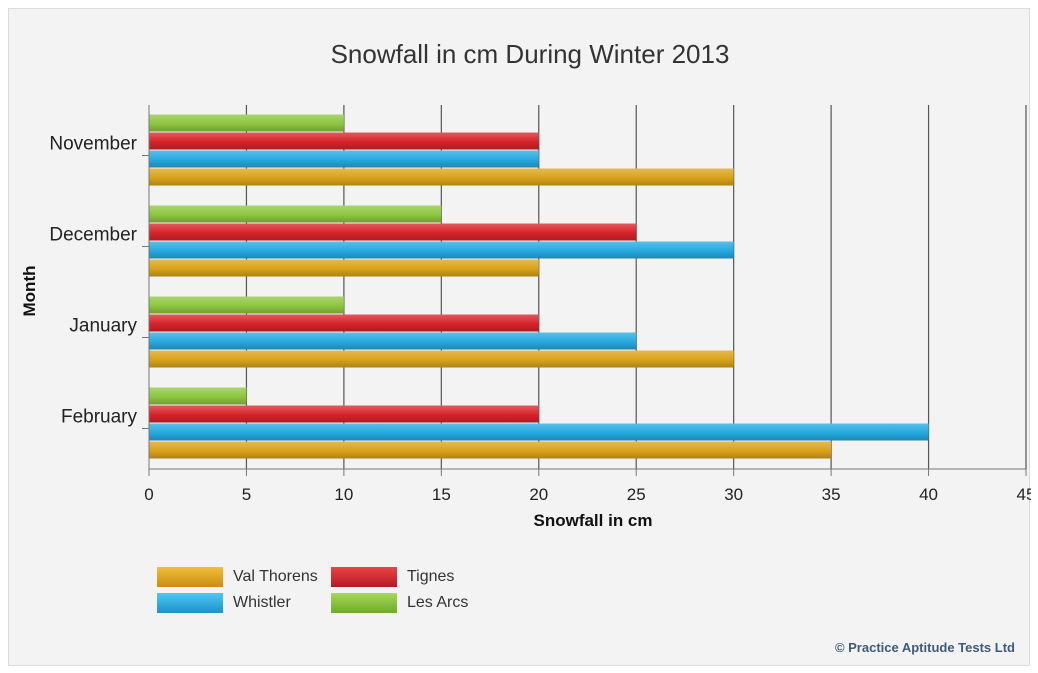  What do you see at coordinates (364, 603) in the screenshot?
I see `legend-swatch-les-arcs` at bounding box center [364, 603].